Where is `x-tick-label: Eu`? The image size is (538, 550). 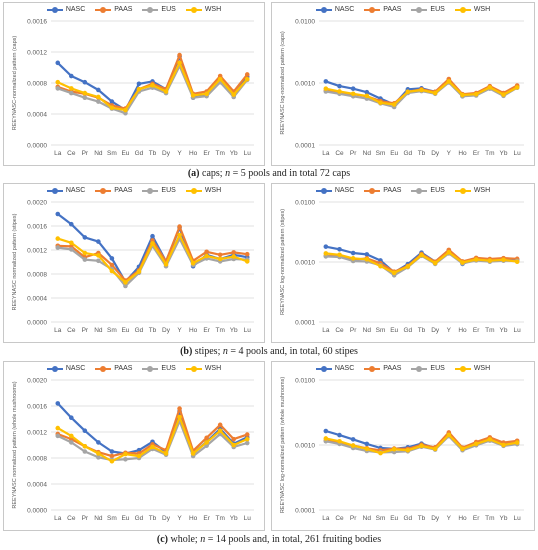 x-tick-label: Eu is located at coordinates (394, 153).